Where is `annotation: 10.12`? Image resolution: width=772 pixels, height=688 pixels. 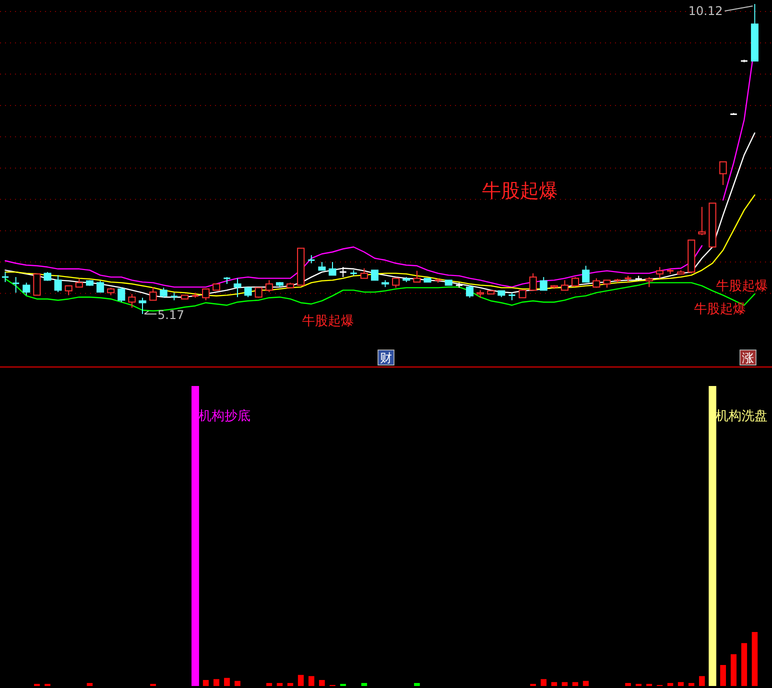
annotation: 10.12 is located at coordinates (705, 11).